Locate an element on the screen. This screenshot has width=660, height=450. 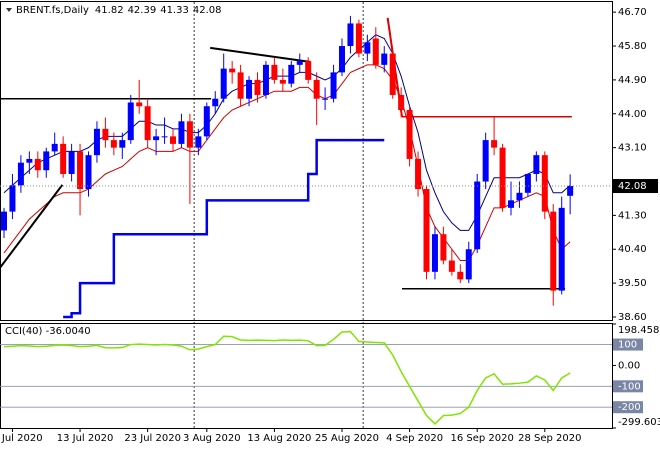
x-tick-label: 25 Aug 2020 is located at coordinates (347, 438).